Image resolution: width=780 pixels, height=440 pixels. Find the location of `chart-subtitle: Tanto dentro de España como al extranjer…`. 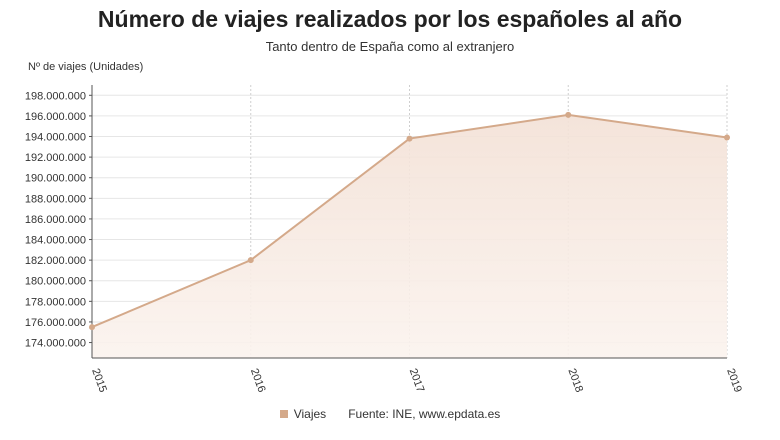

chart-subtitle: Tanto dentro de España como al extranjer… is located at coordinates (390, 46).